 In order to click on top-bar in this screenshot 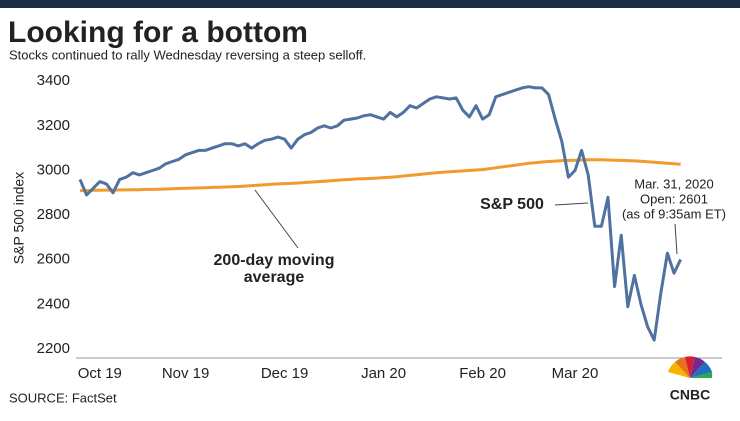, I will do `click(370, 4)`.